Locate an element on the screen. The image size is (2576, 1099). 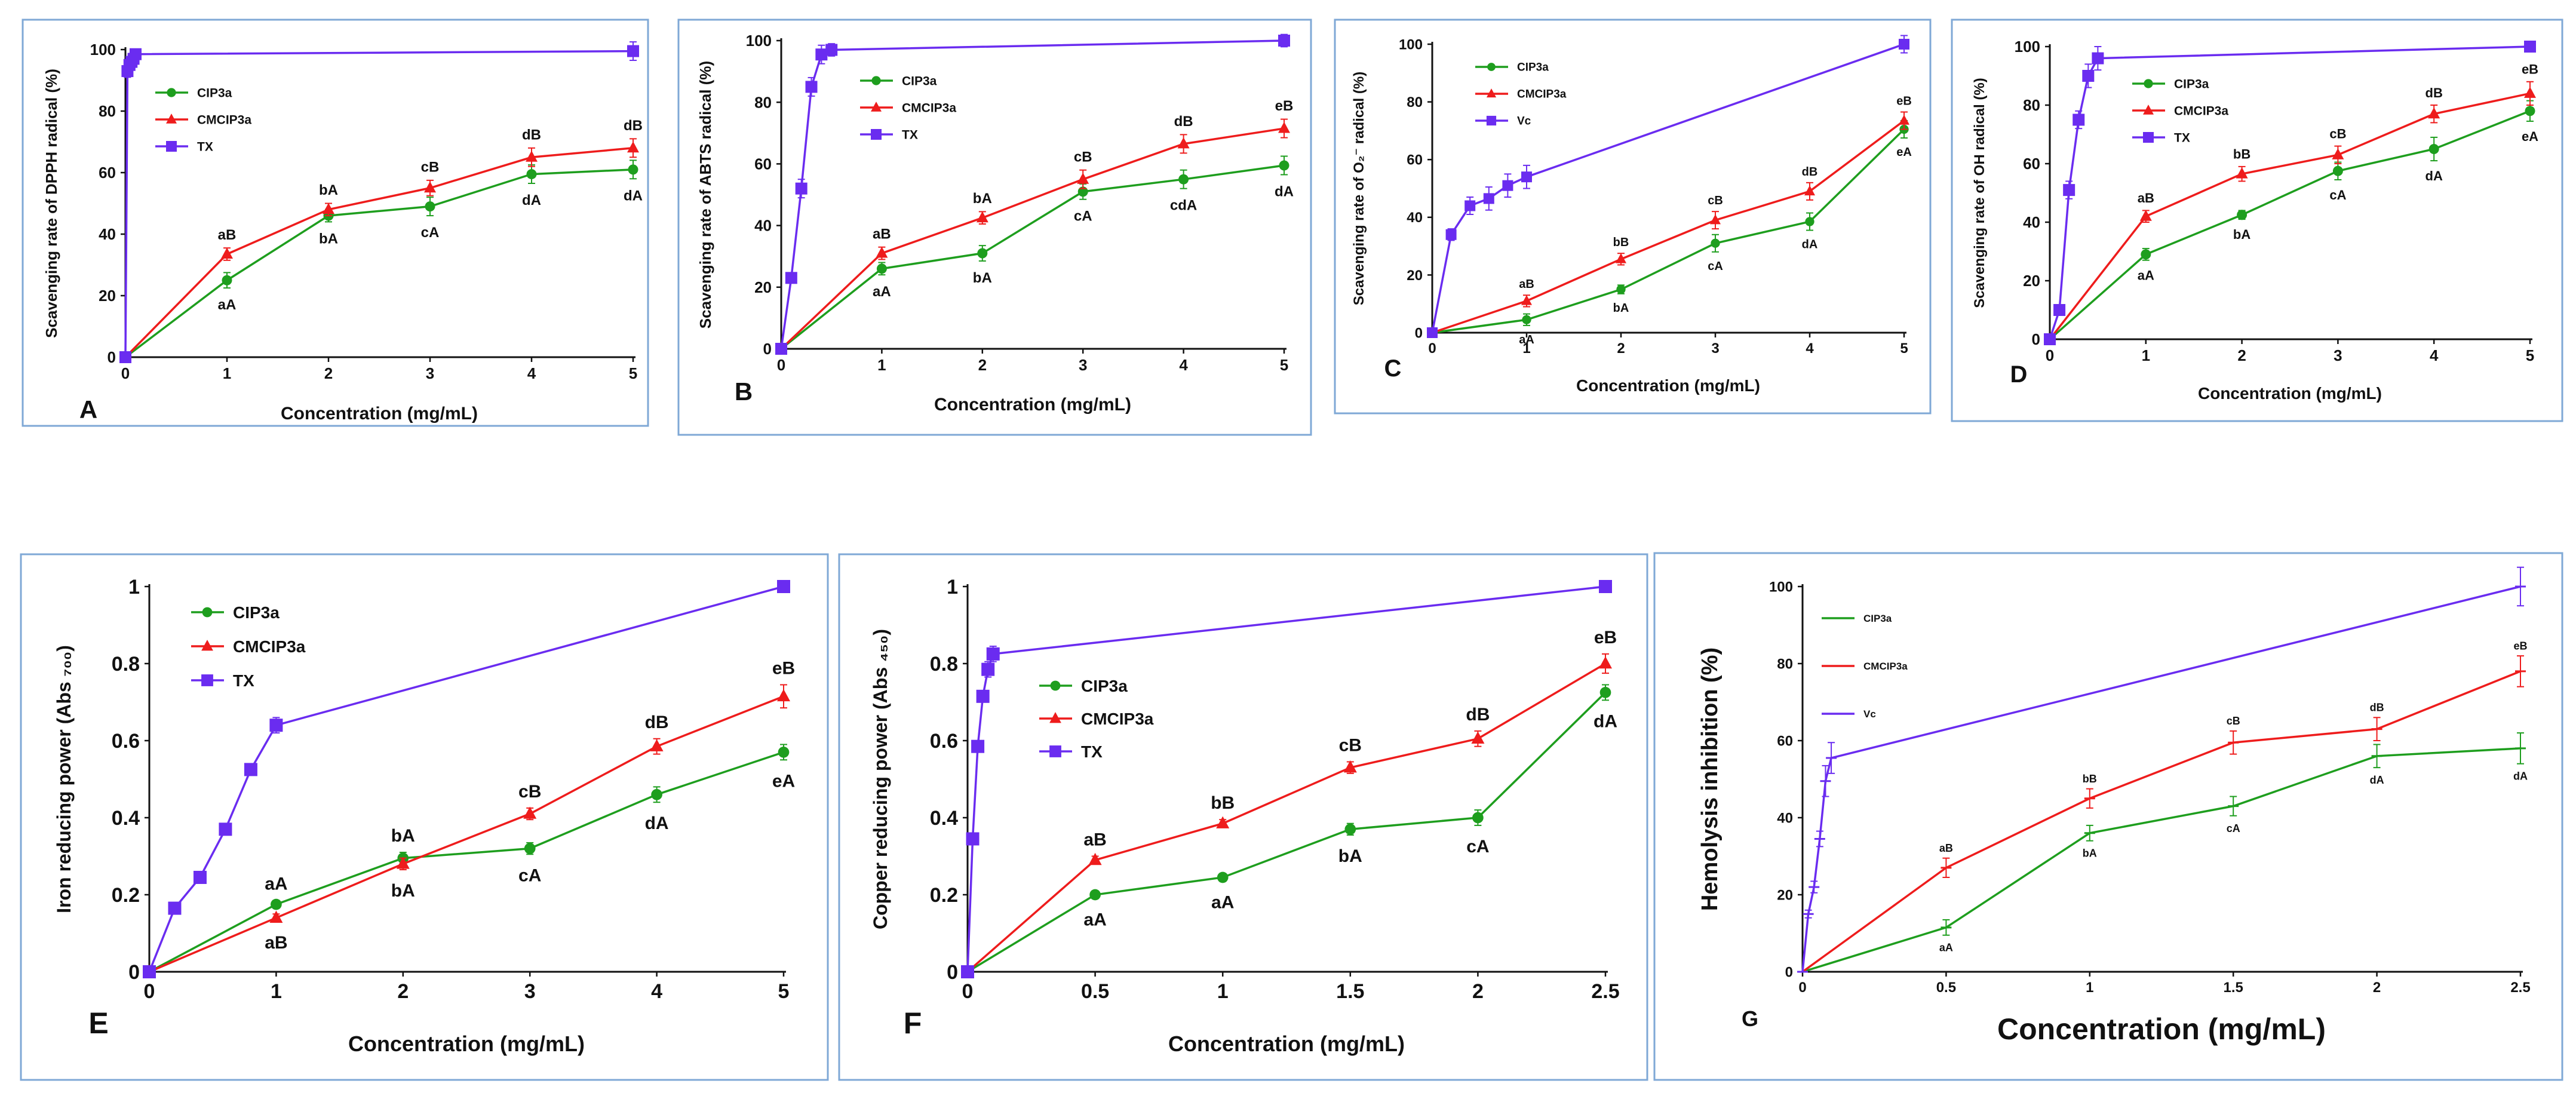
legend-label-cip3a: CIP3a is located at coordinates (1877, 619).